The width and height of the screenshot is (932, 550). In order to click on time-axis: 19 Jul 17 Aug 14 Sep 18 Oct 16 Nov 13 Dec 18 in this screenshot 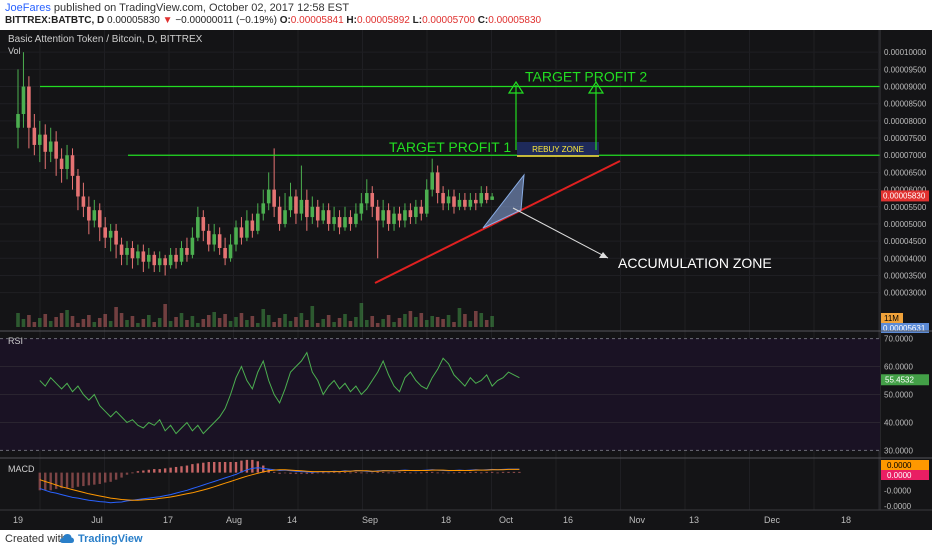, I will do `click(432, 520)`.